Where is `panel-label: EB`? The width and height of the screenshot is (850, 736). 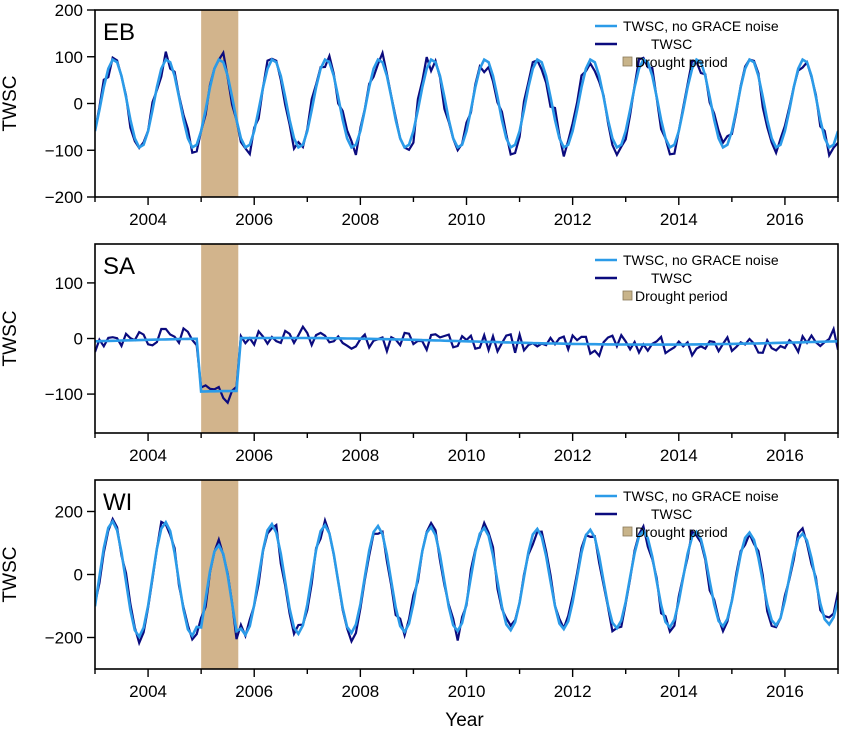 panel-label: EB is located at coordinates (119, 32).